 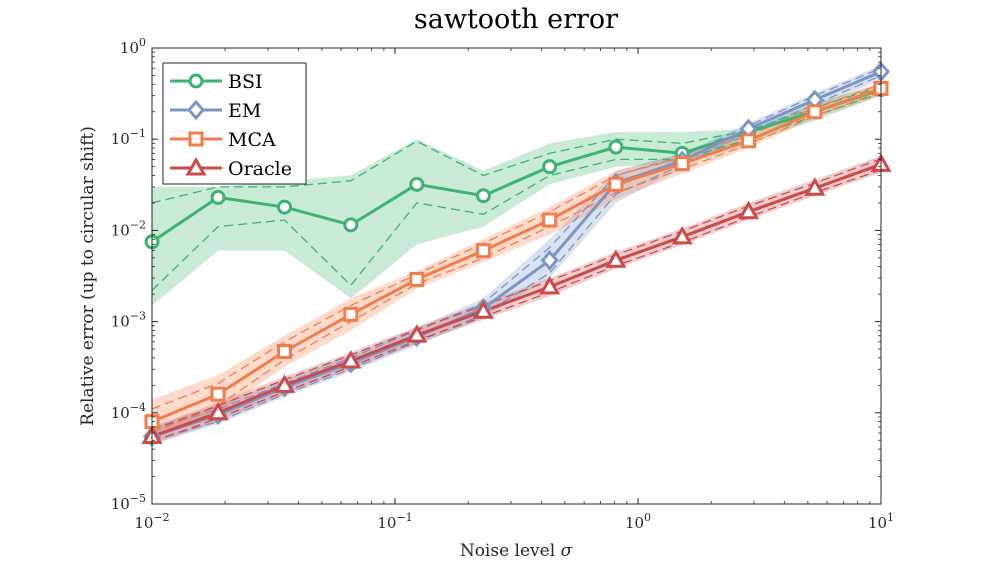 I want to click on legend-label-oracle: Oracle, so click(x=260, y=169).